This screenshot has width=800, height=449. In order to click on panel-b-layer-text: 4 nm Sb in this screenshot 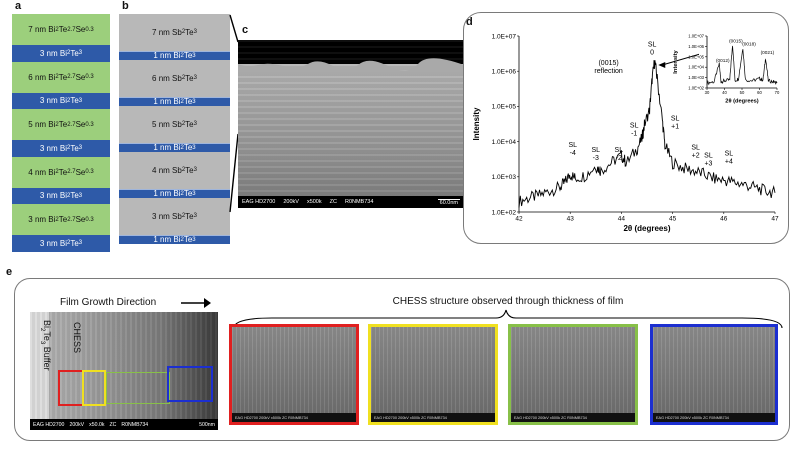, I will do `click(167, 170)`.